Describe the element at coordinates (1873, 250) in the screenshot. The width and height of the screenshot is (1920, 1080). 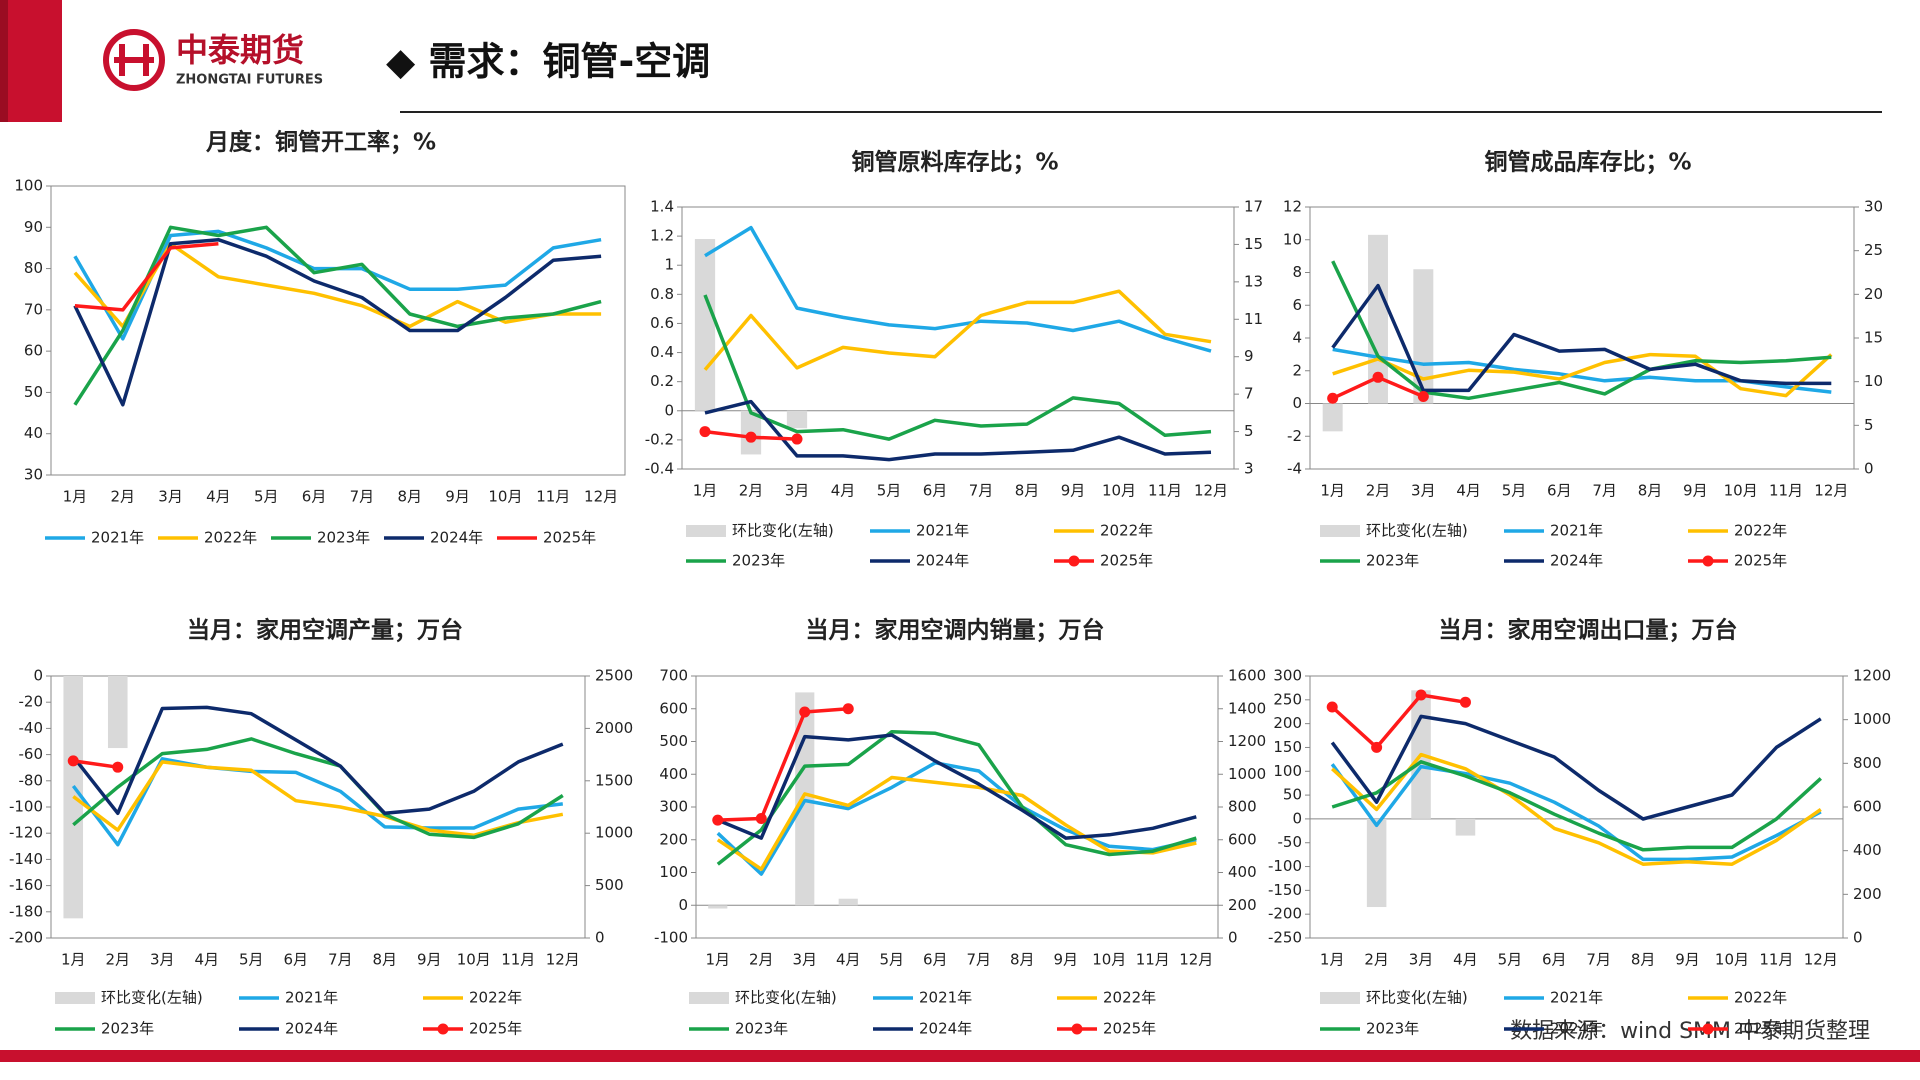
I see `y2-tick-label: 25` at that location.